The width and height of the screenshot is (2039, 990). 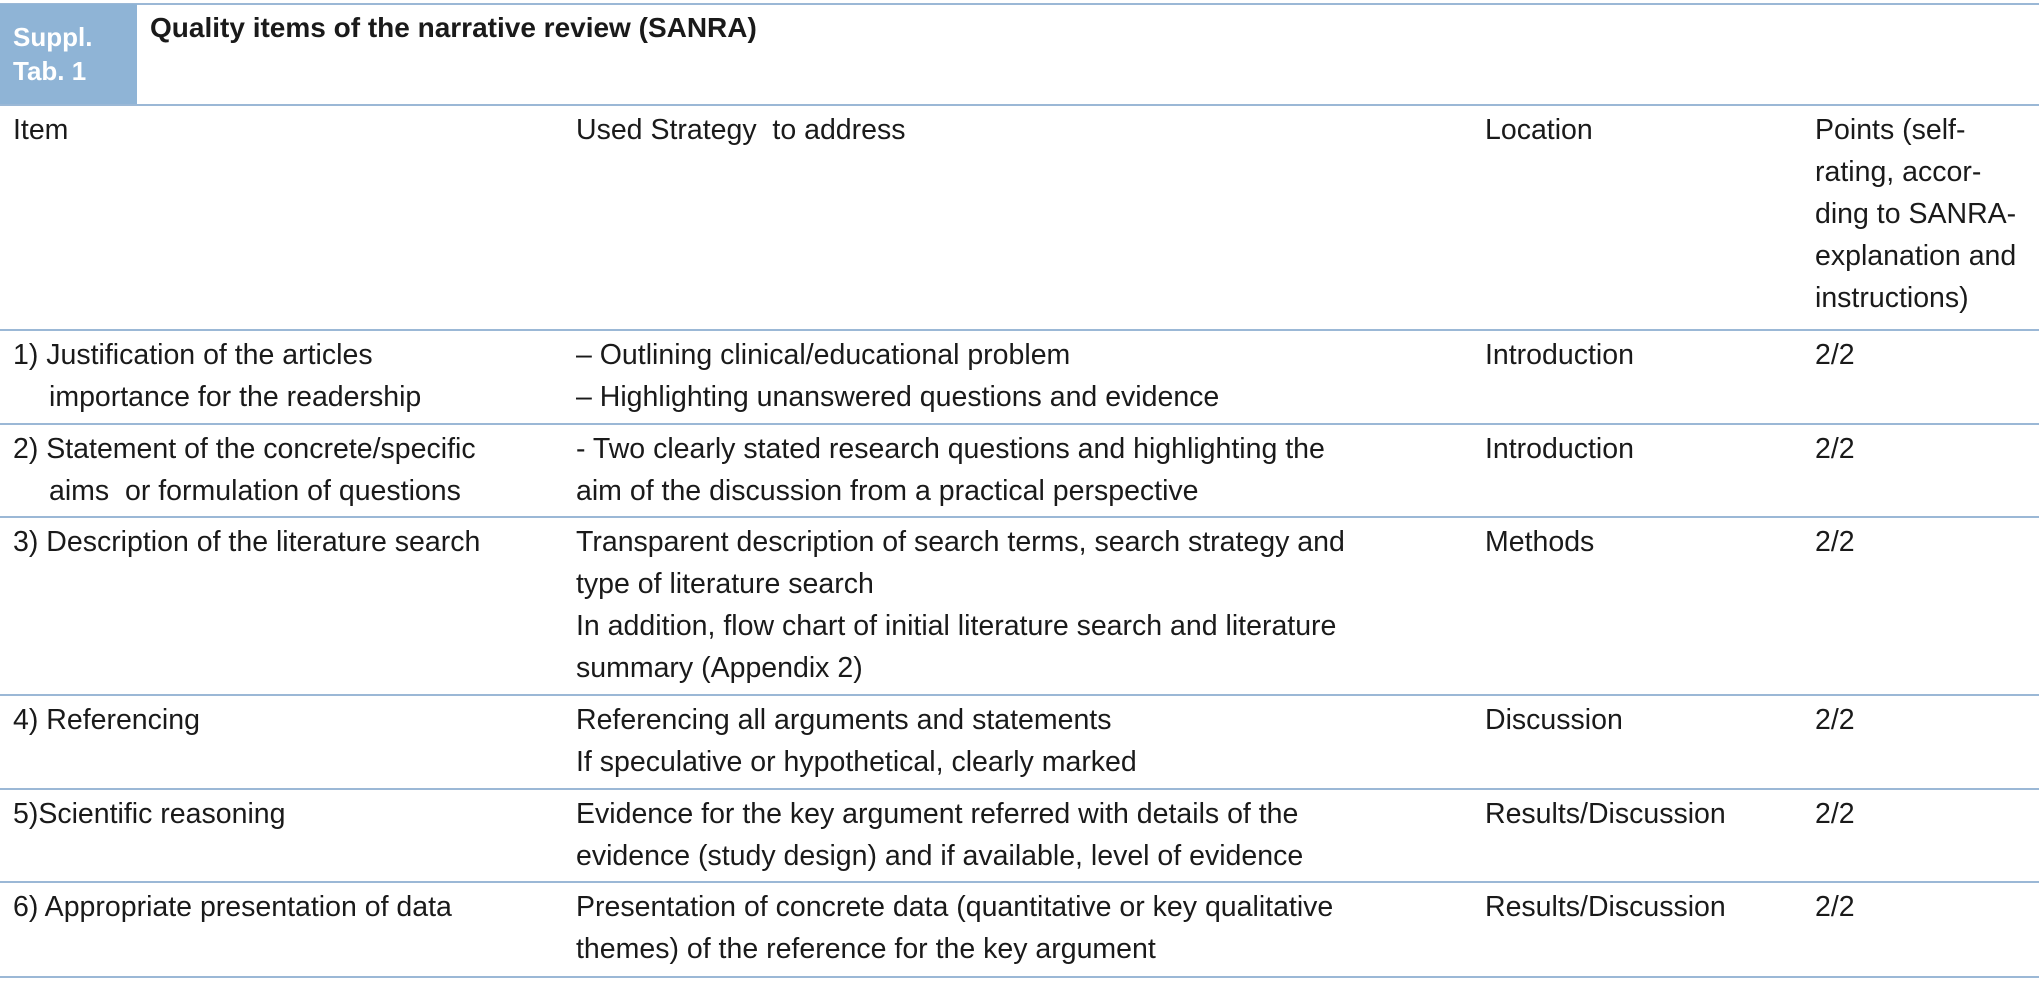 I want to click on cell-line: rating, accor-, so click(x=1898, y=172).